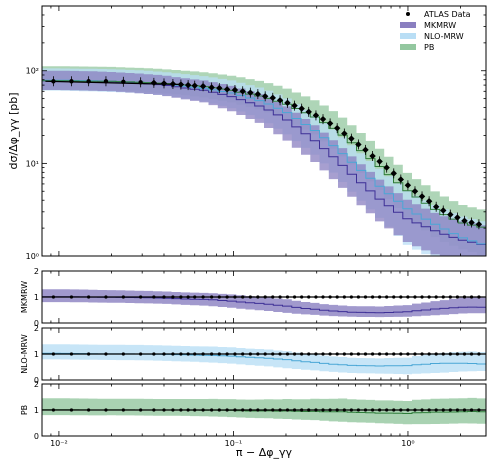 Image resolution: width=491 pixels, height=465 pixels. I want to click on y-tick-label: 10⁰, so click(32, 256).